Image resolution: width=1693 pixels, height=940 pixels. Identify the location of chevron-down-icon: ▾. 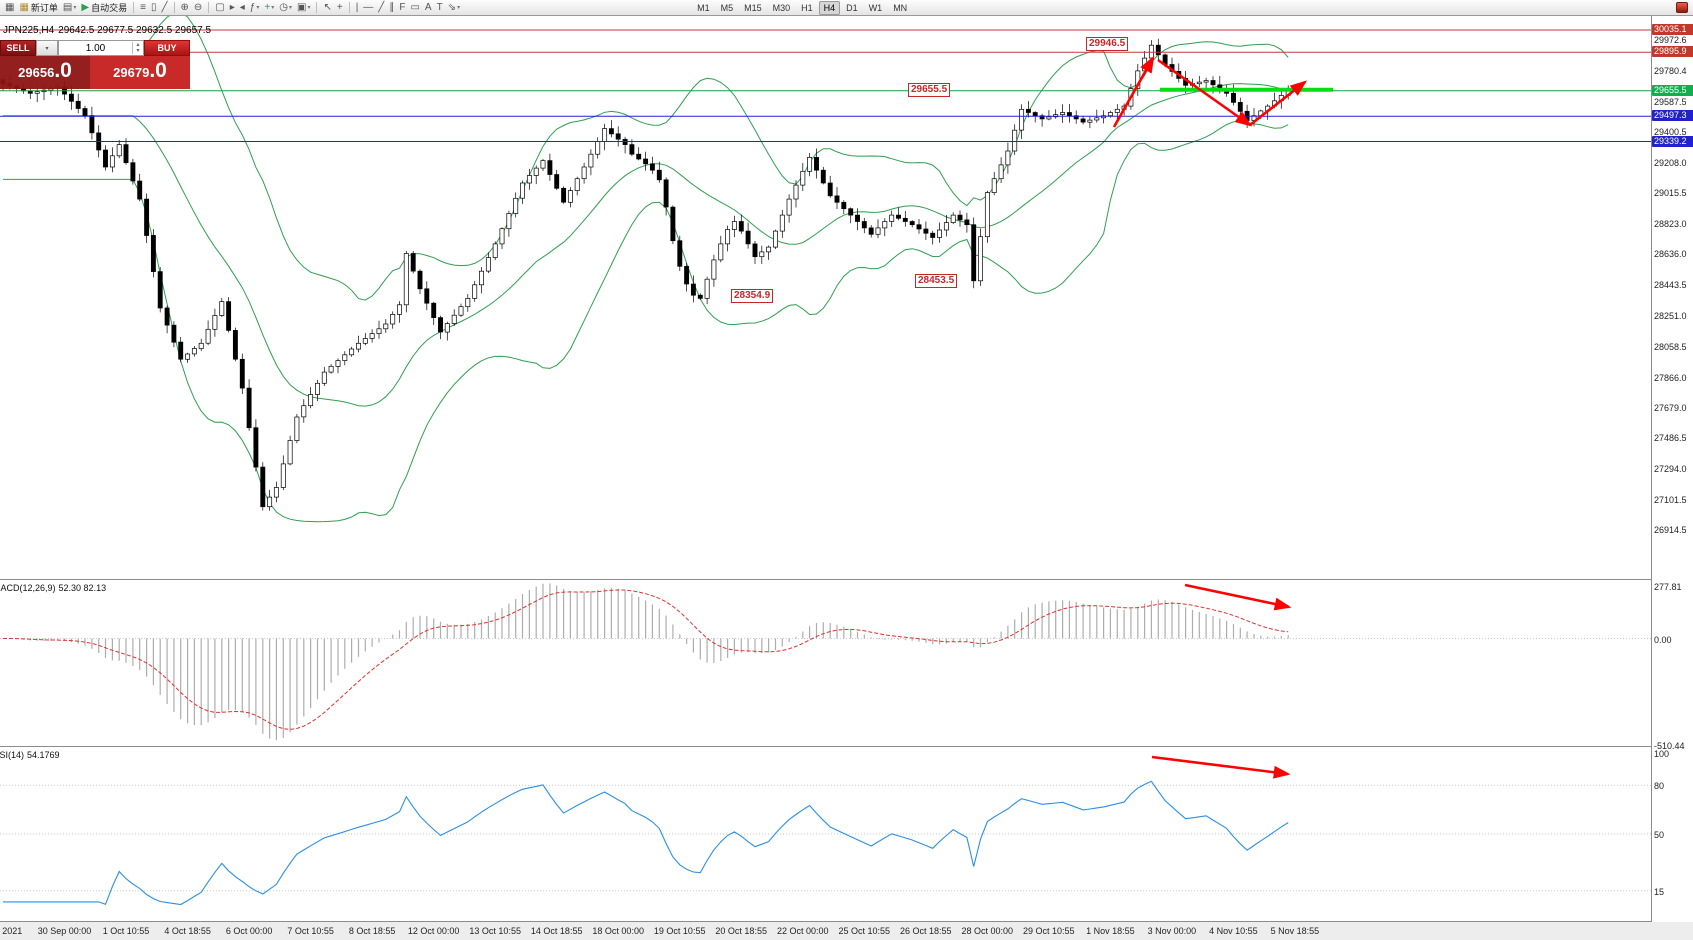
(309, 8).